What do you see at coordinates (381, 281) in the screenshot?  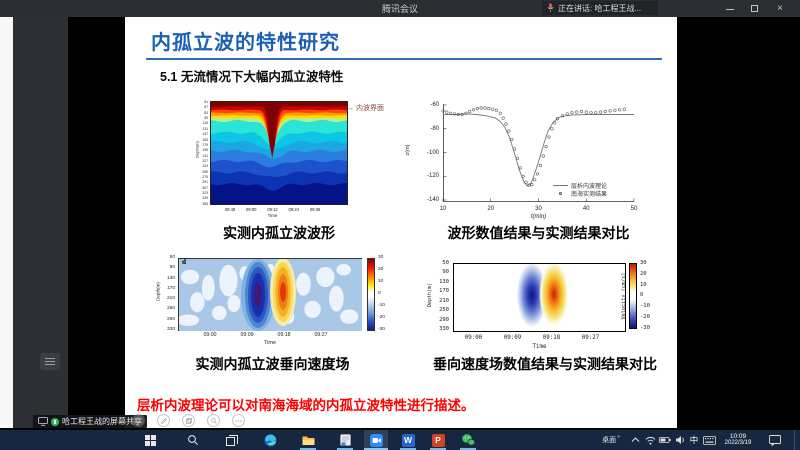 I see `tick-label: 10` at bounding box center [381, 281].